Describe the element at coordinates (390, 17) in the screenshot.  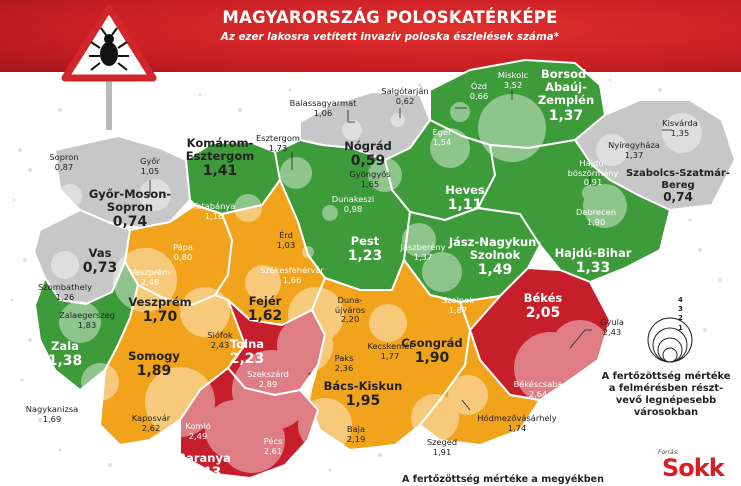
I see `page-title: MAGYARORSZÁG POLOSKATÉRKÉPE` at that location.